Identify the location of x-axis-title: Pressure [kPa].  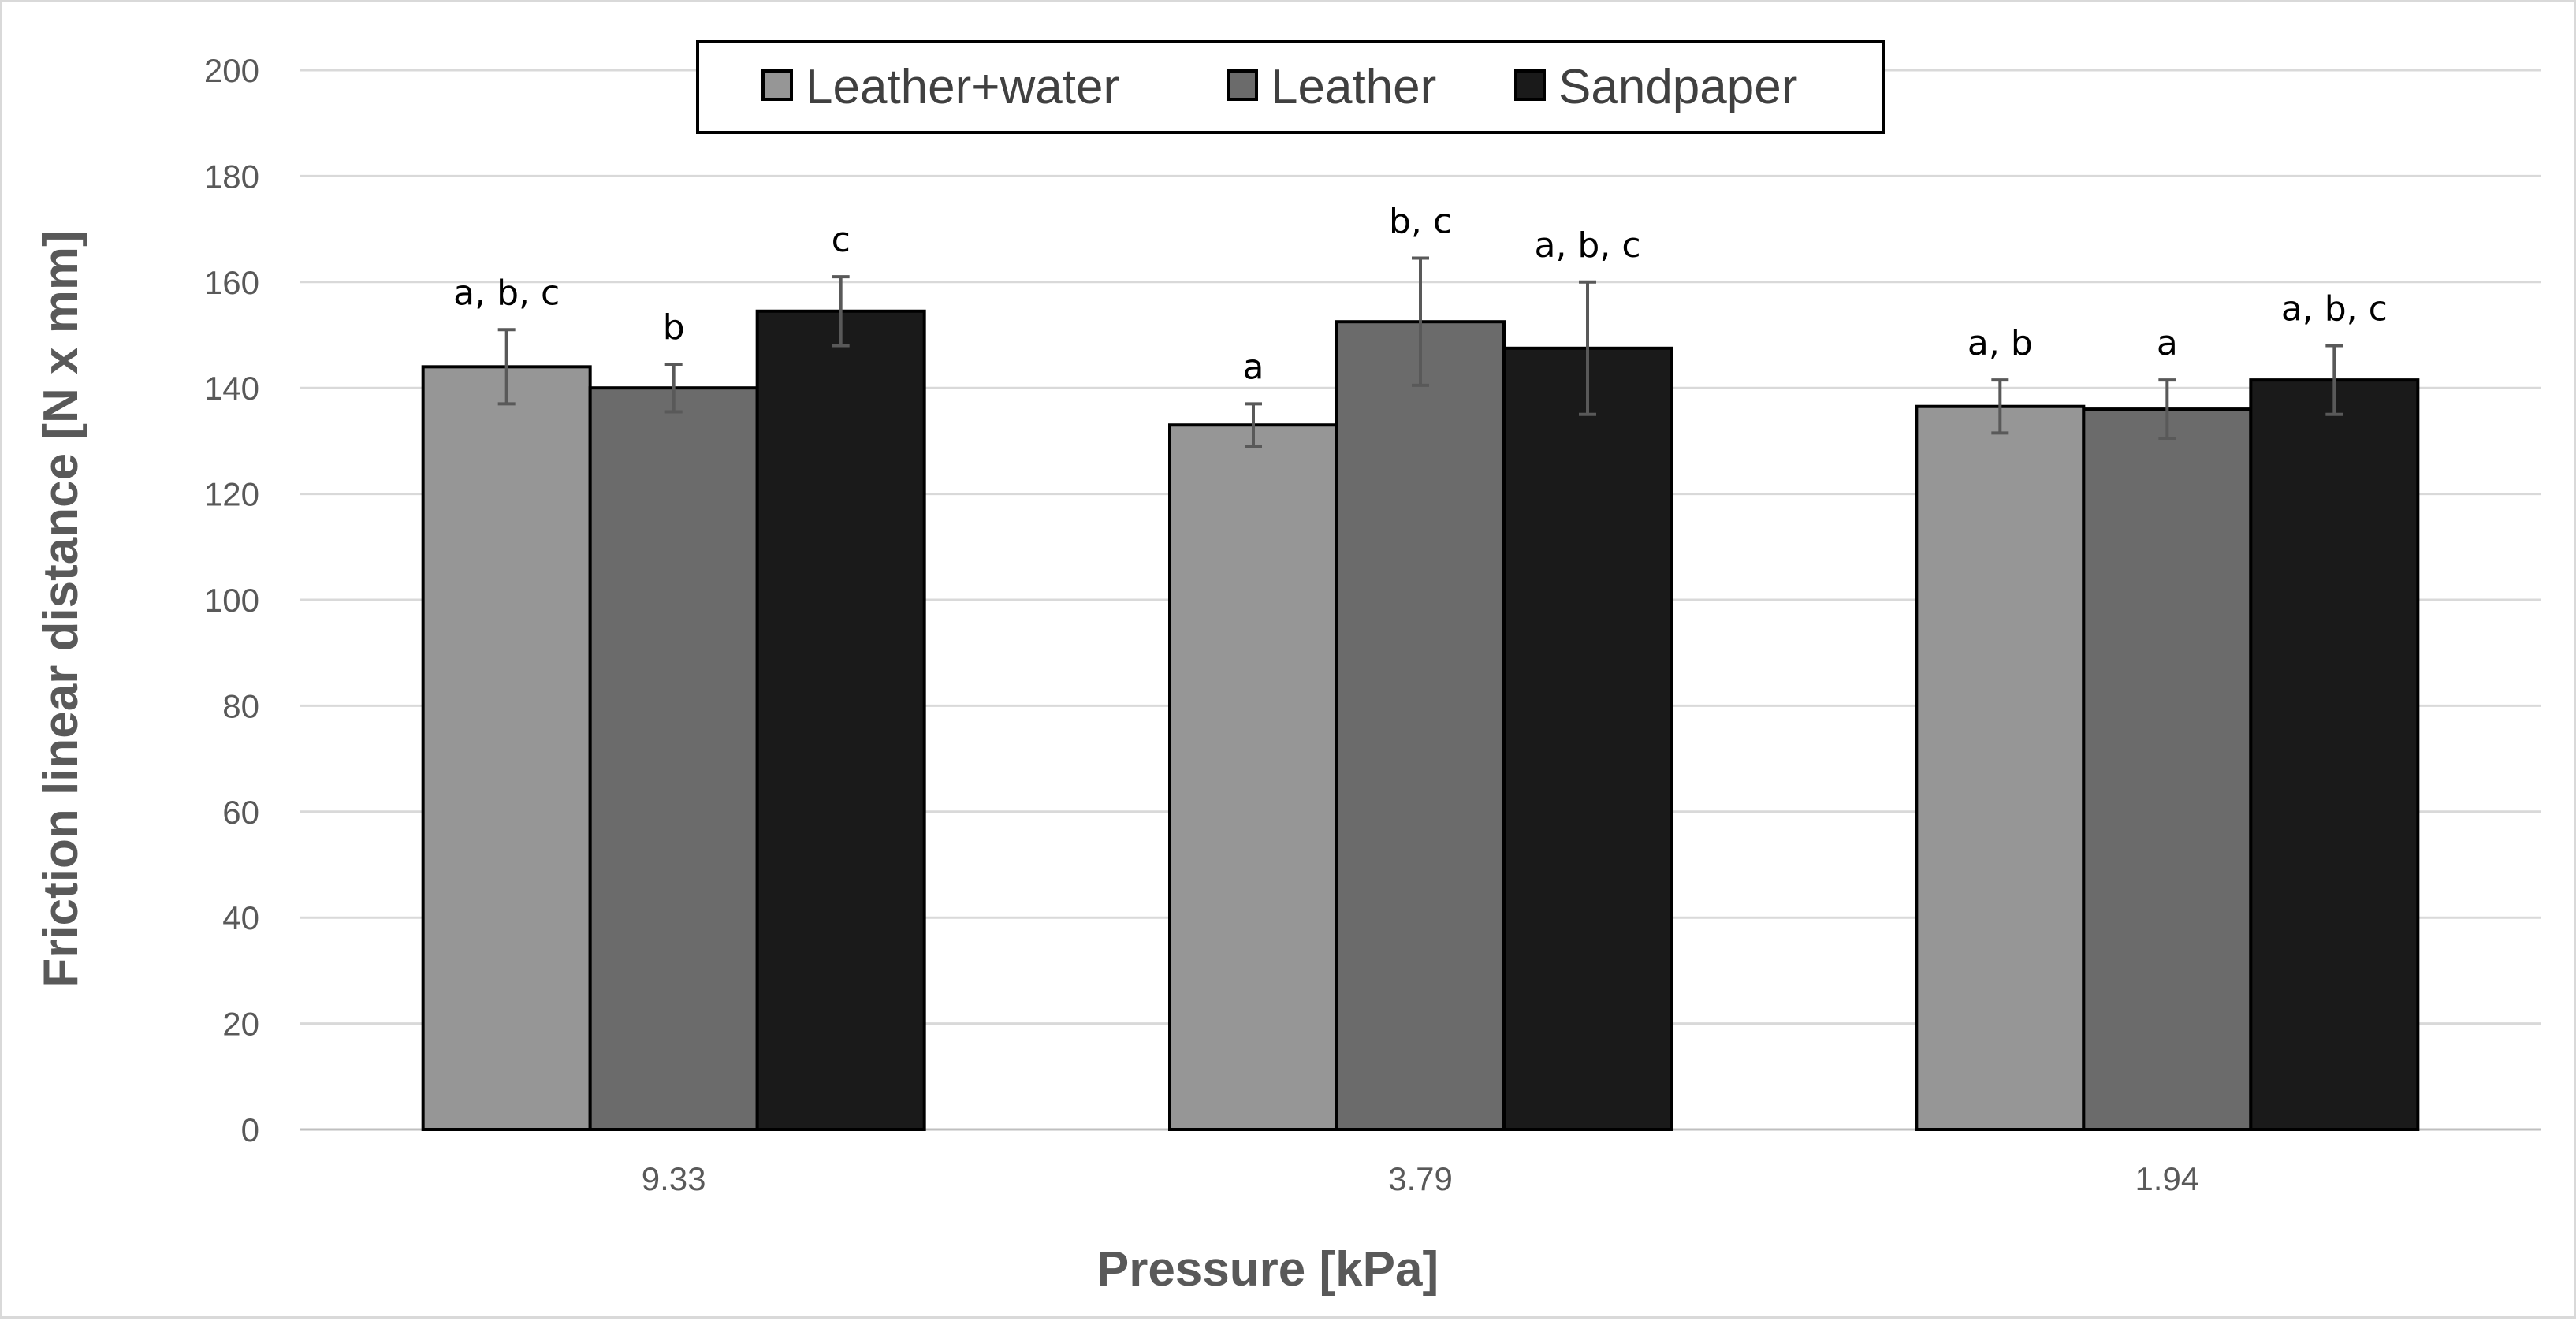
(1267, 1269).